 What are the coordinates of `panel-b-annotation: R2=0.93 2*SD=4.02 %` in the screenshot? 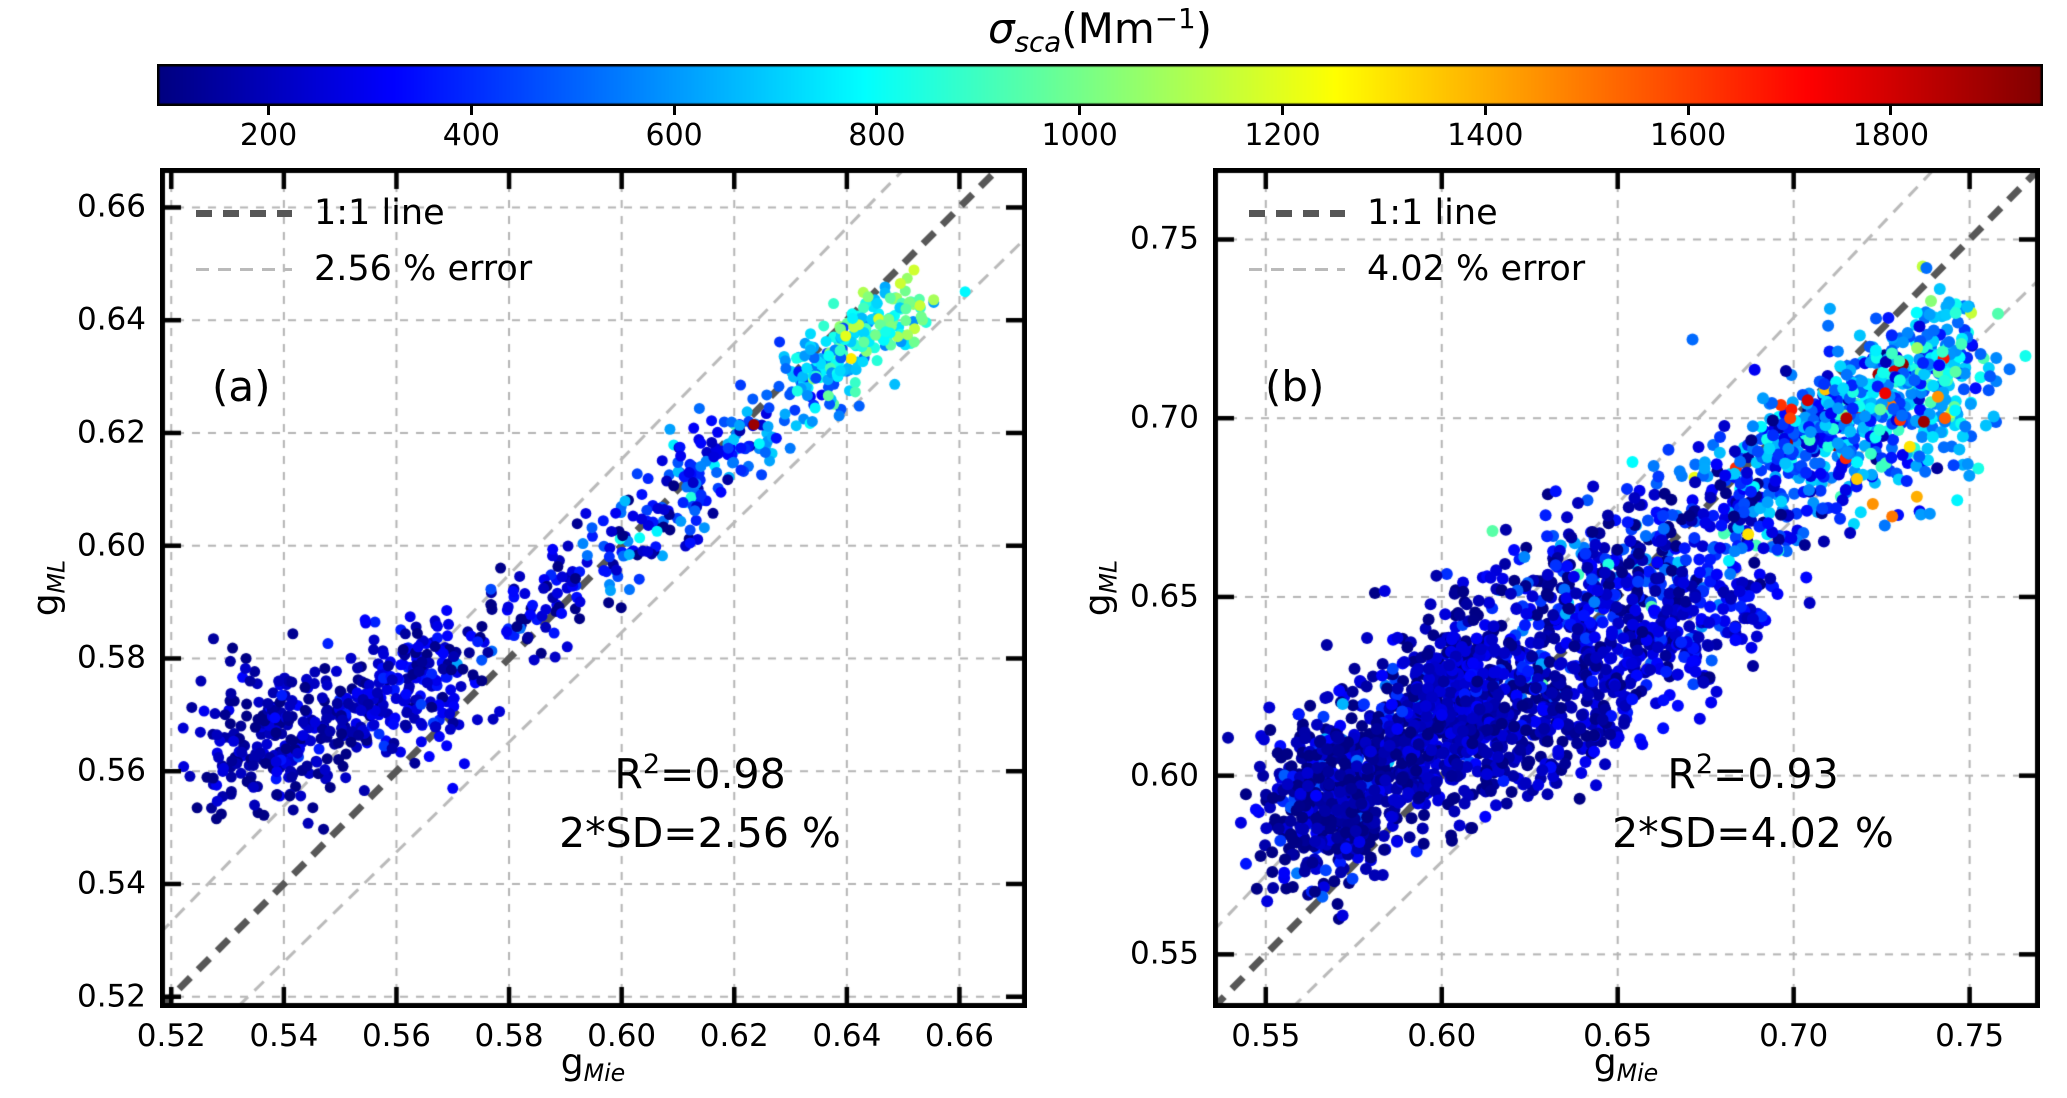 It's located at (1753, 804).